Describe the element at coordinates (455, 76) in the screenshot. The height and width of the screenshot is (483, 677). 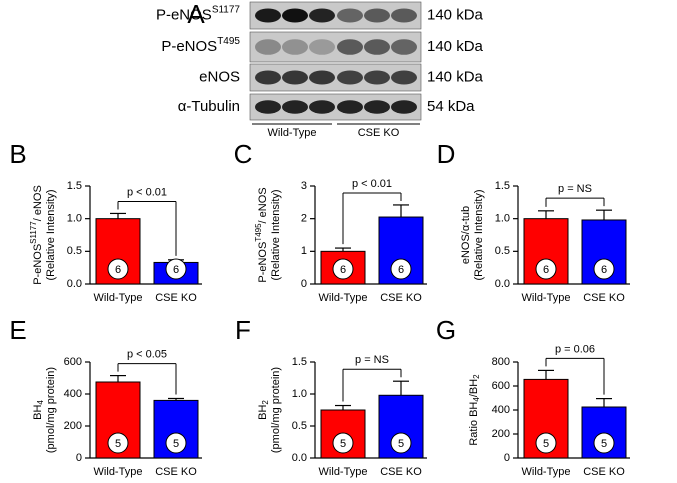
I see `blot-size-label: 140 kDa` at that location.